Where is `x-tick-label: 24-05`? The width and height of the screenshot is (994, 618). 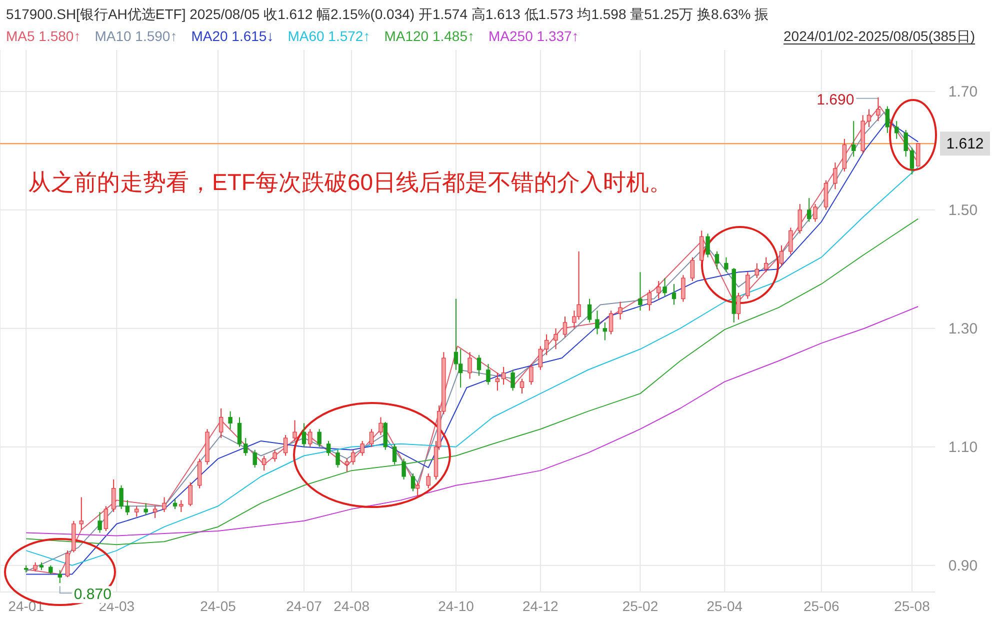 x-tick-label: 24-05 is located at coordinates (218, 606).